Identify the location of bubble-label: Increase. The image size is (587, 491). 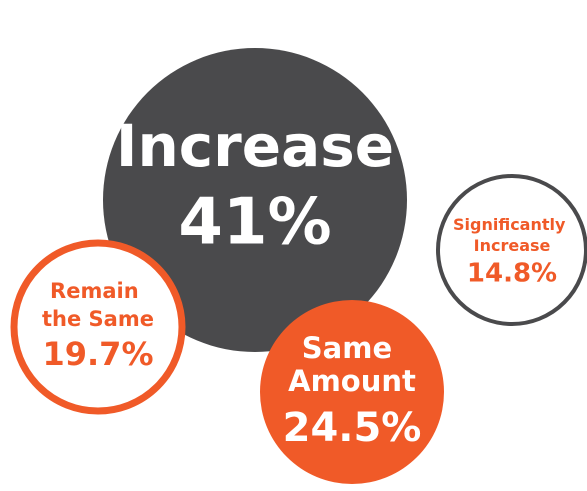
(255, 146).